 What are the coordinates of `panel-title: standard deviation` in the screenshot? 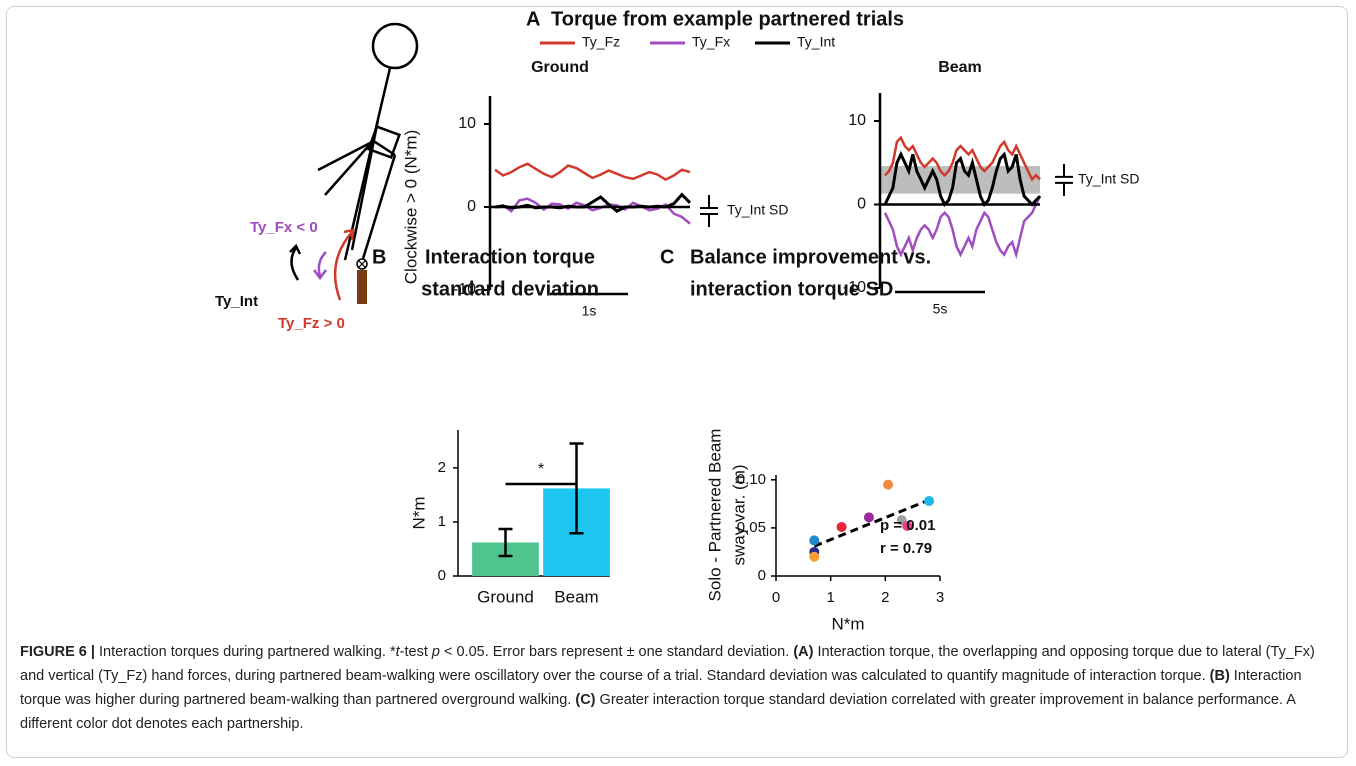 It's located at (510, 289).